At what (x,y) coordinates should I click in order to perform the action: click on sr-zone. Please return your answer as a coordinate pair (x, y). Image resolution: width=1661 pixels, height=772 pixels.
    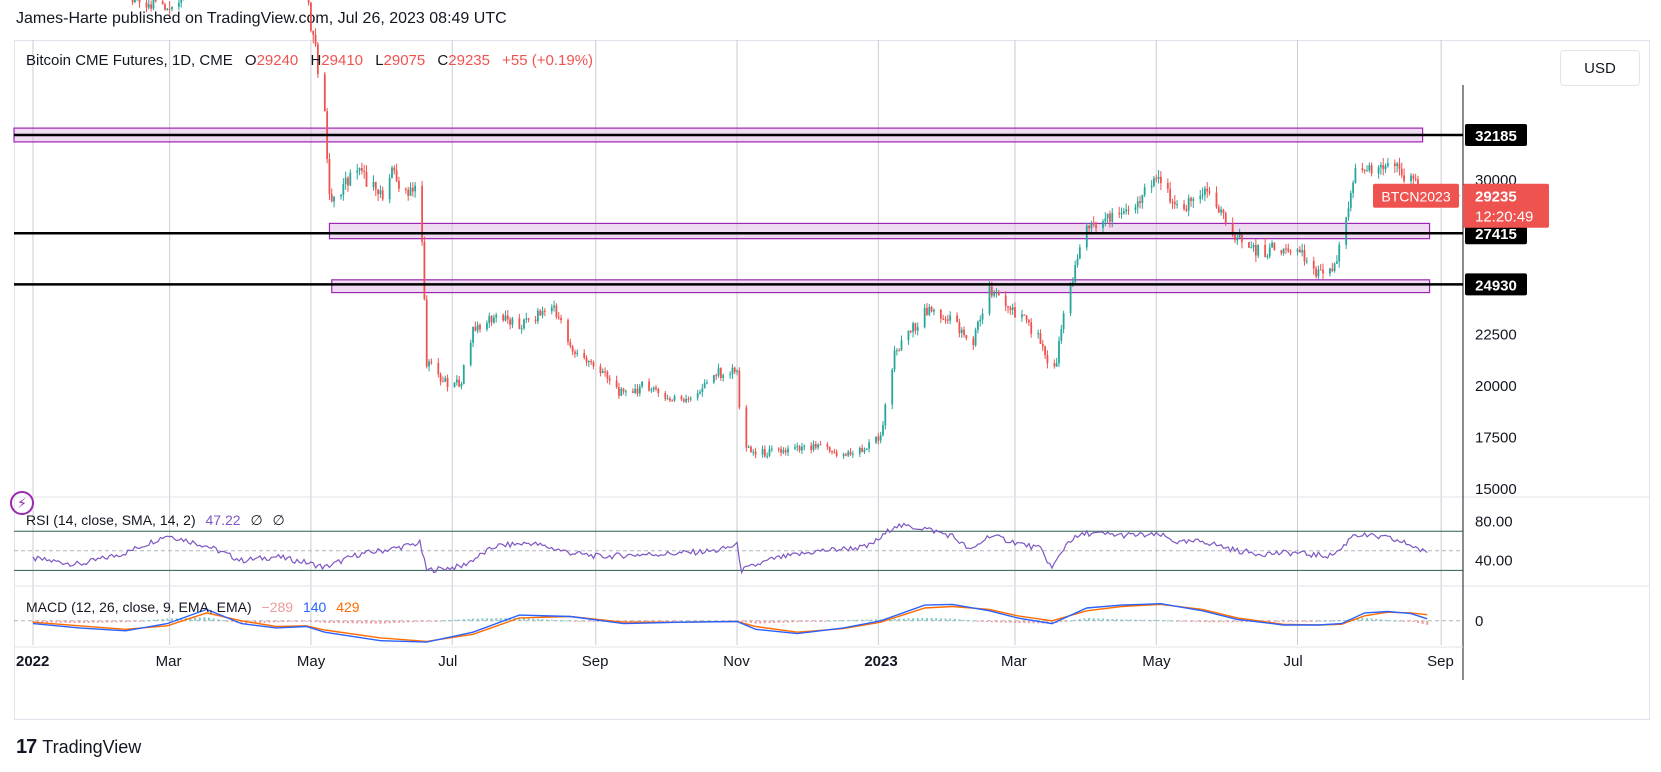
    Looking at the image, I should click on (879, 231).